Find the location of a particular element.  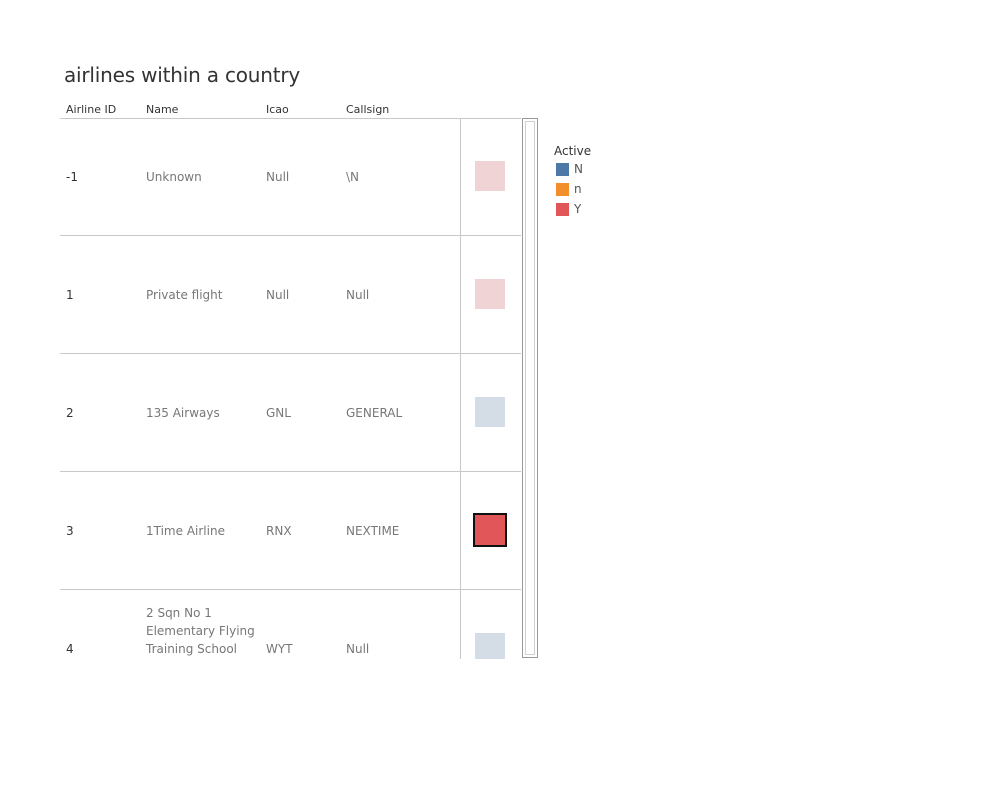

header-airline-id: Airline ID is located at coordinates (91, 109).